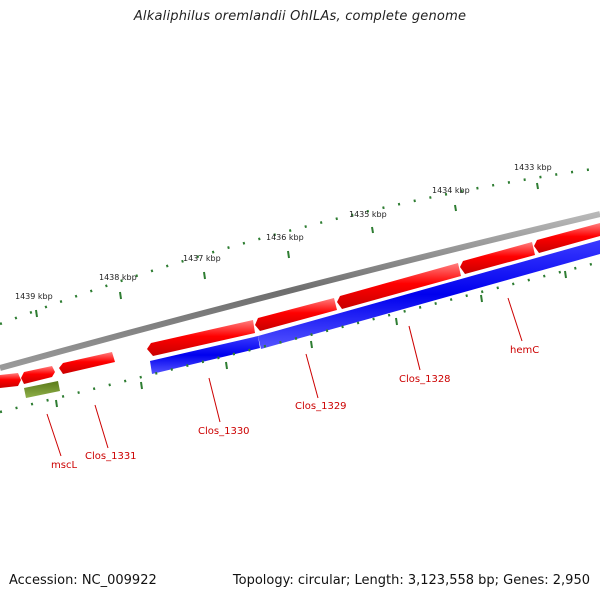 The height and width of the screenshot is (600, 600). Describe the element at coordinates (83, 580) in the screenshot. I see `accession-text: Accession: NC_009922` at that location.